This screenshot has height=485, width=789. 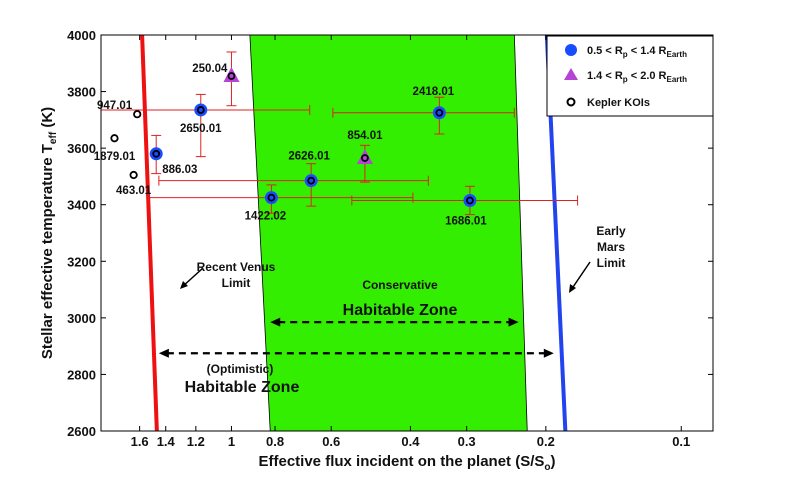 I want to click on y-axis-title-sub: eff, so click(x=53, y=137).